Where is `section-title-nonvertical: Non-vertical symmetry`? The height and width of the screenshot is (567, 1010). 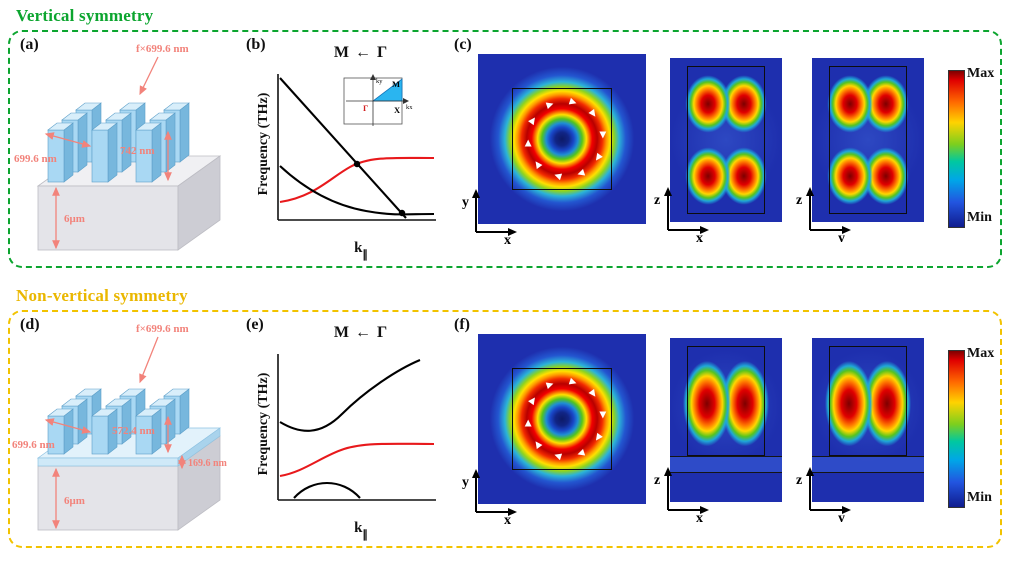
section-title-nonvertical: Non-vertical symmetry is located at coordinates (102, 295).